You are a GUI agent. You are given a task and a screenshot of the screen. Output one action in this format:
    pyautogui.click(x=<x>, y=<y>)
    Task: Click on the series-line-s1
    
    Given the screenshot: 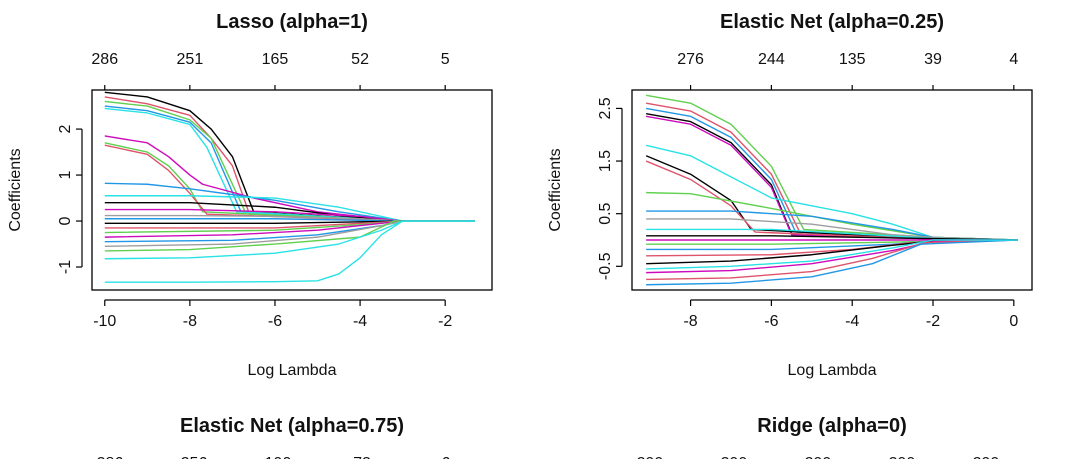 What is the action you would take?
    pyautogui.click(x=289, y=156)
    